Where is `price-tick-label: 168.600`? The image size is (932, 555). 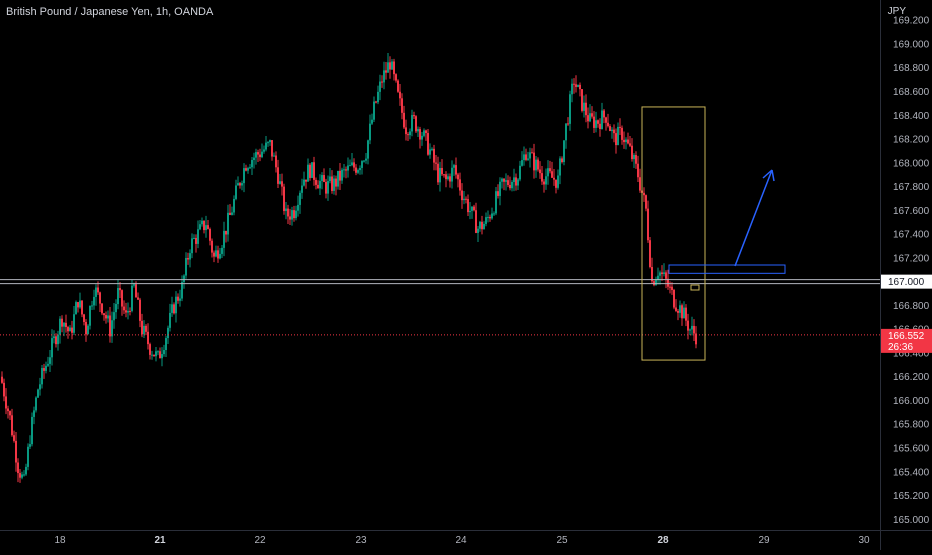 price-tick-label: 168.600 is located at coordinates (911, 92).